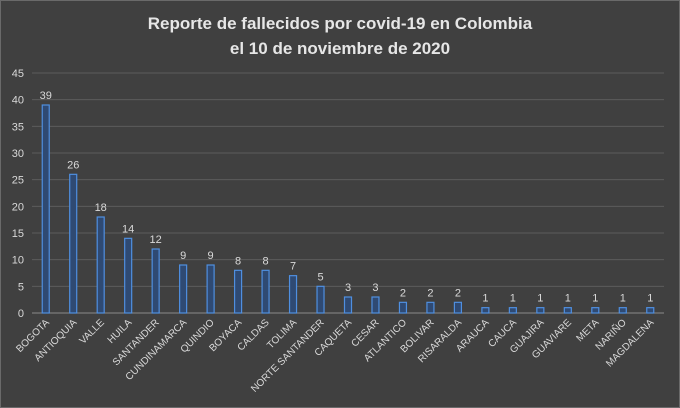  I want to click on y-tick-label: 0, so click(21, 314).